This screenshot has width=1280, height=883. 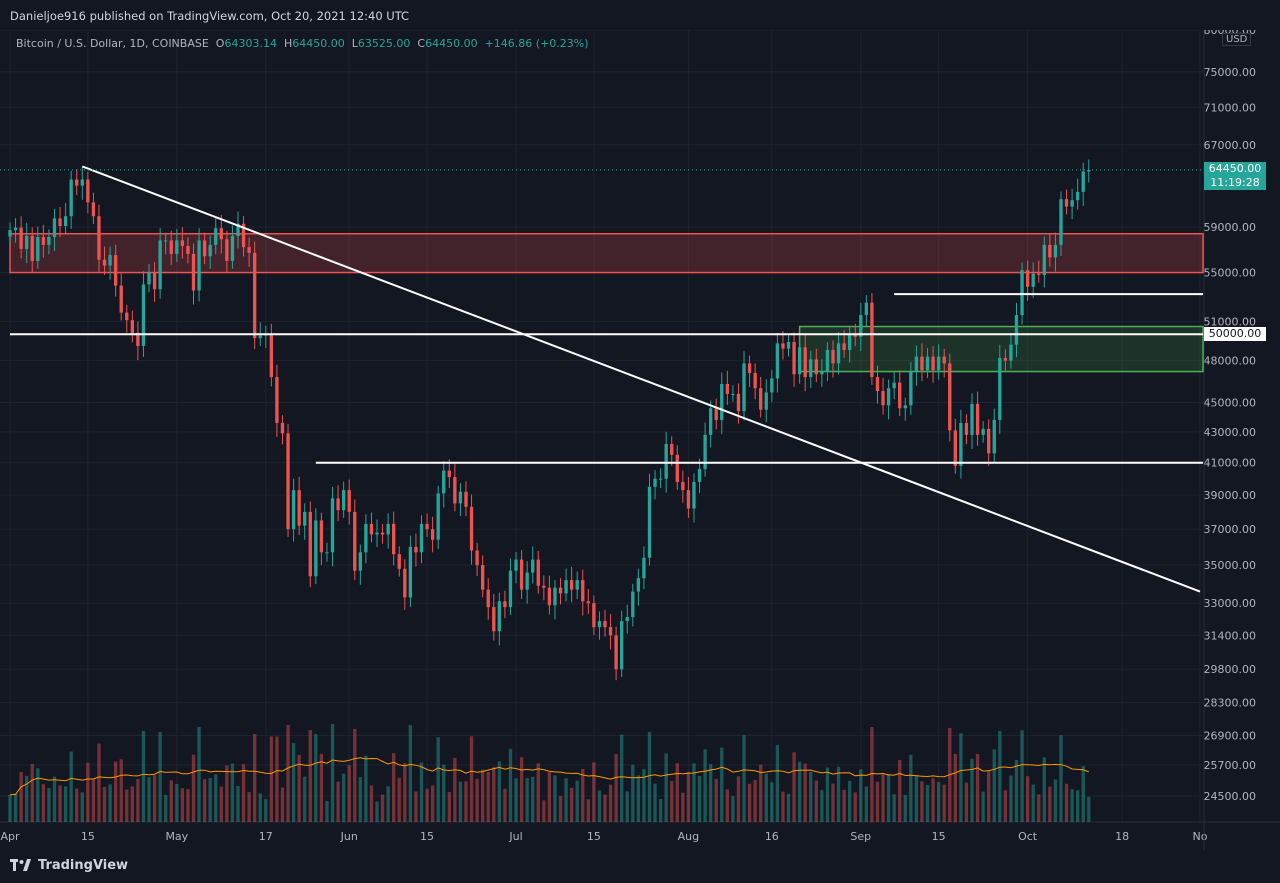 What do you see at coordinates (1122, 836) in the screenshot?
I see `x-tick-label: 18` at bounding box center [1122, 836].